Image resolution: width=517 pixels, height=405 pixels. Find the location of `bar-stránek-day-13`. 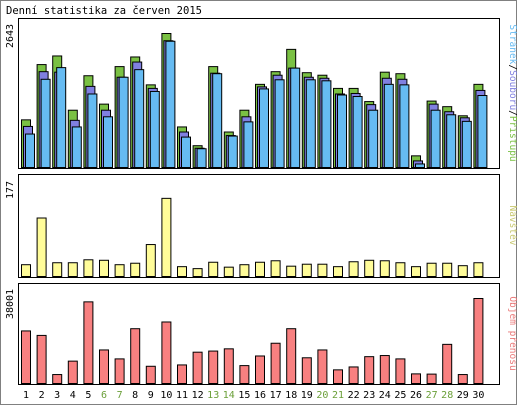

bar-stránek-day-13 is located at coordinates (217, 120).